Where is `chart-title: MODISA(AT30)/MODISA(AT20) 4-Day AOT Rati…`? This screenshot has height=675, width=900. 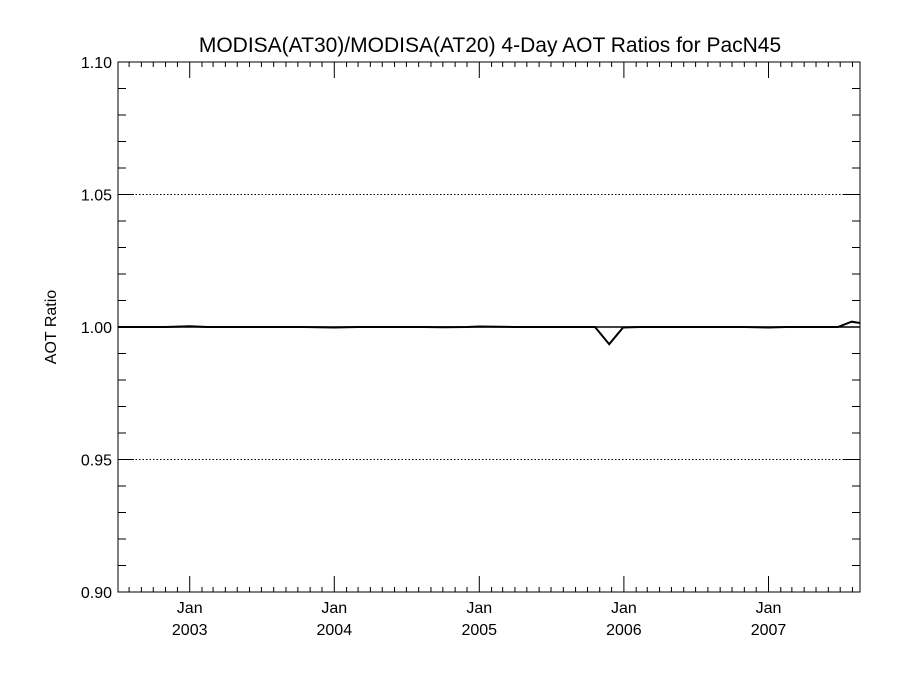
chart-title: MODISA(AT30)/MODISA(AT20) 4-Day AOT Rati… is located at coordinates (490, 45).